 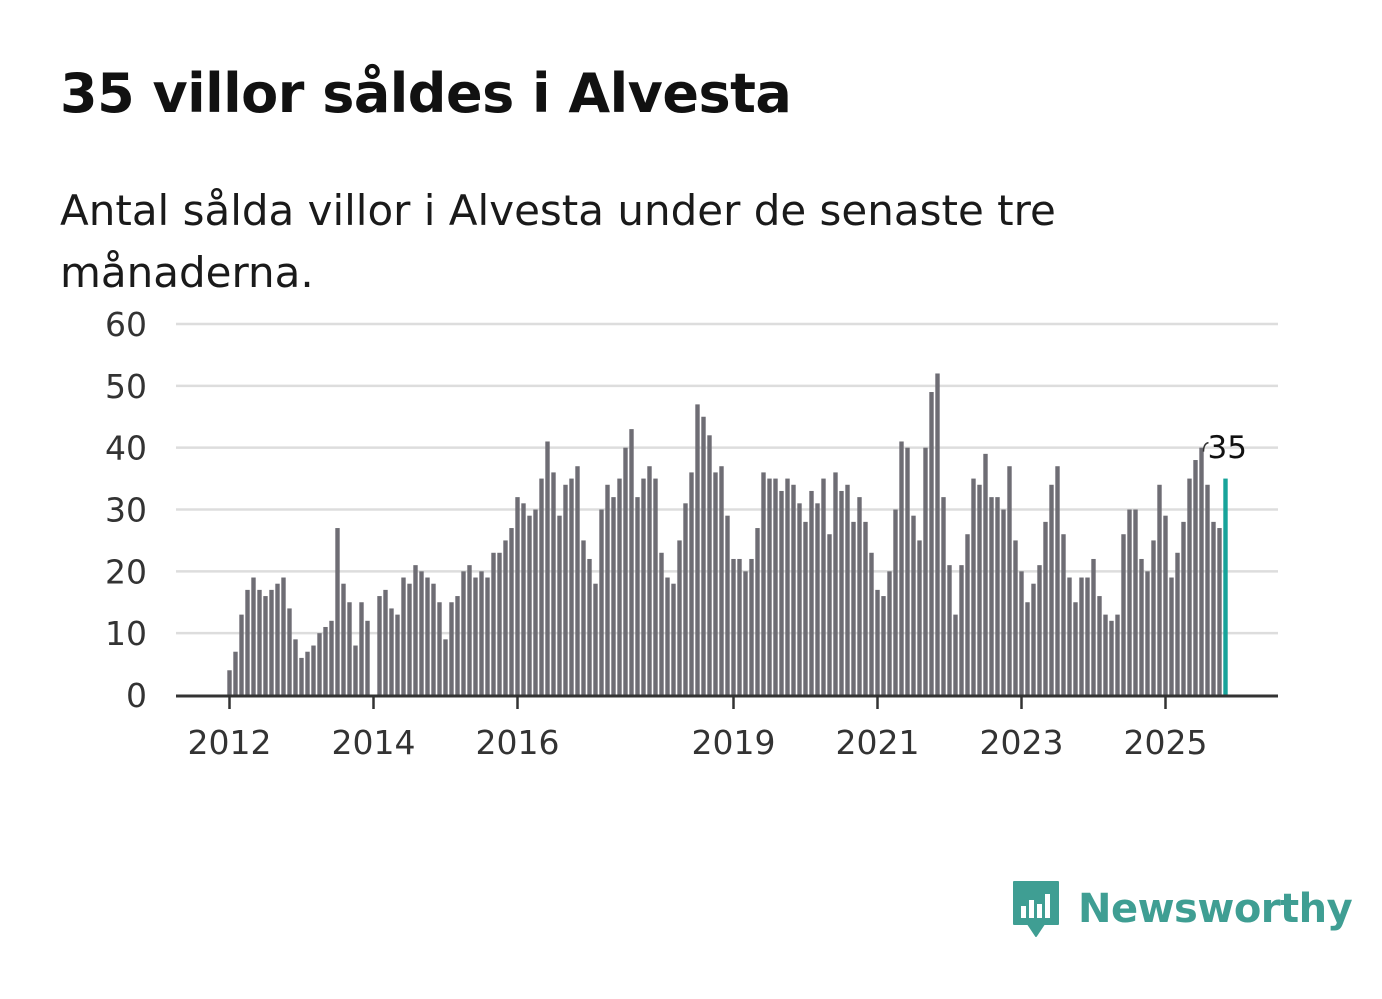 What do you see at coordinates (1225, 586) in the screenshot?
I see `bar-highlight` at bounding box center [1225, 586].